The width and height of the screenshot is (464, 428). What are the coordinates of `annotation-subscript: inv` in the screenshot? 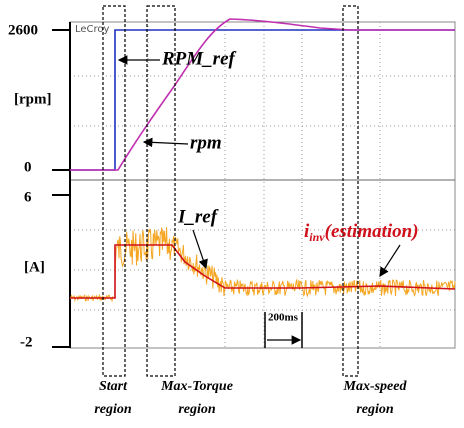 It's located at (317, 237).